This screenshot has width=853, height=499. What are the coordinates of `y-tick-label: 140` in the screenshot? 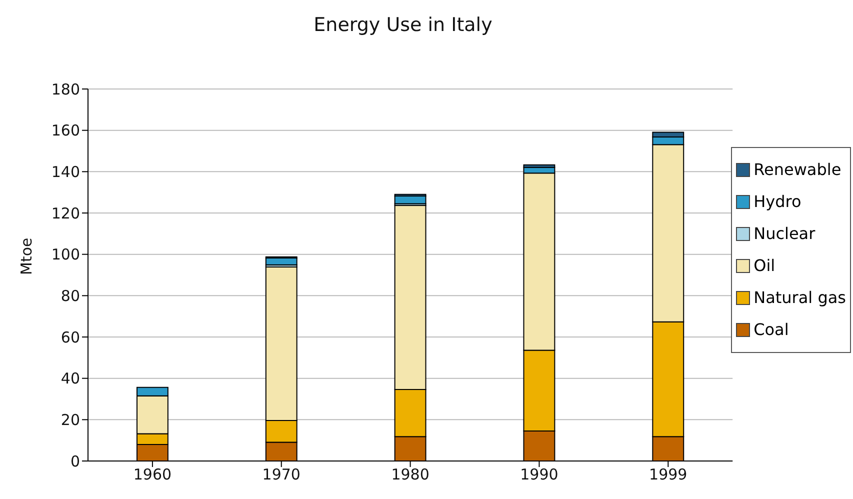 It's located at (65, 171).